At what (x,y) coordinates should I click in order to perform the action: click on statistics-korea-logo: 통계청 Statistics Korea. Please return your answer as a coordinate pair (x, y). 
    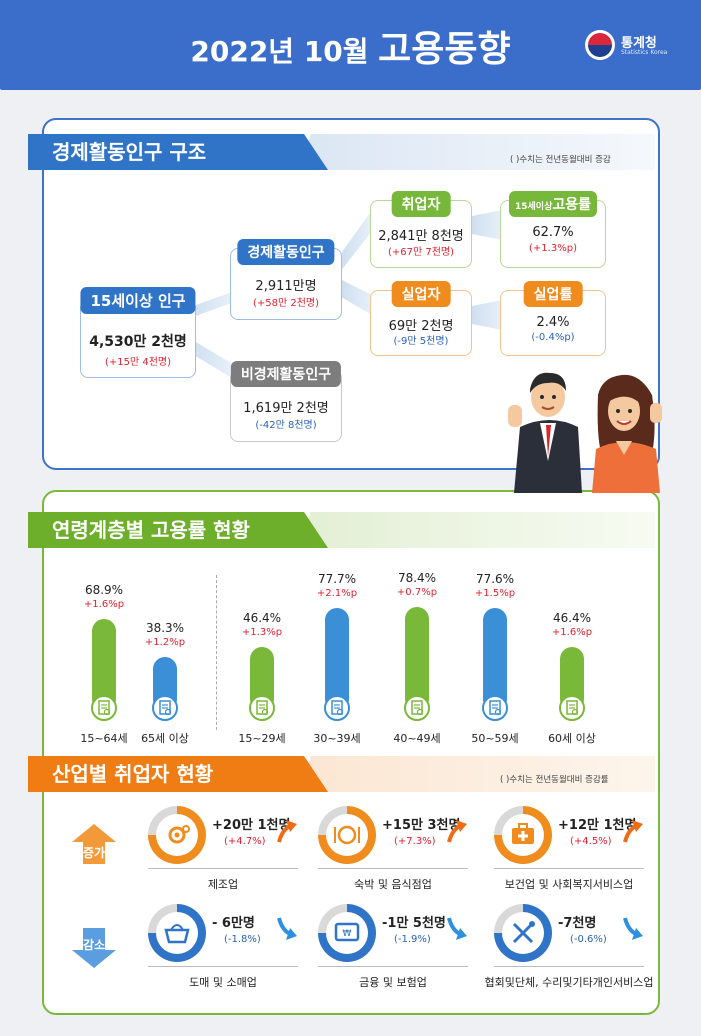
    Looking at the image, I should click on (635, 47).